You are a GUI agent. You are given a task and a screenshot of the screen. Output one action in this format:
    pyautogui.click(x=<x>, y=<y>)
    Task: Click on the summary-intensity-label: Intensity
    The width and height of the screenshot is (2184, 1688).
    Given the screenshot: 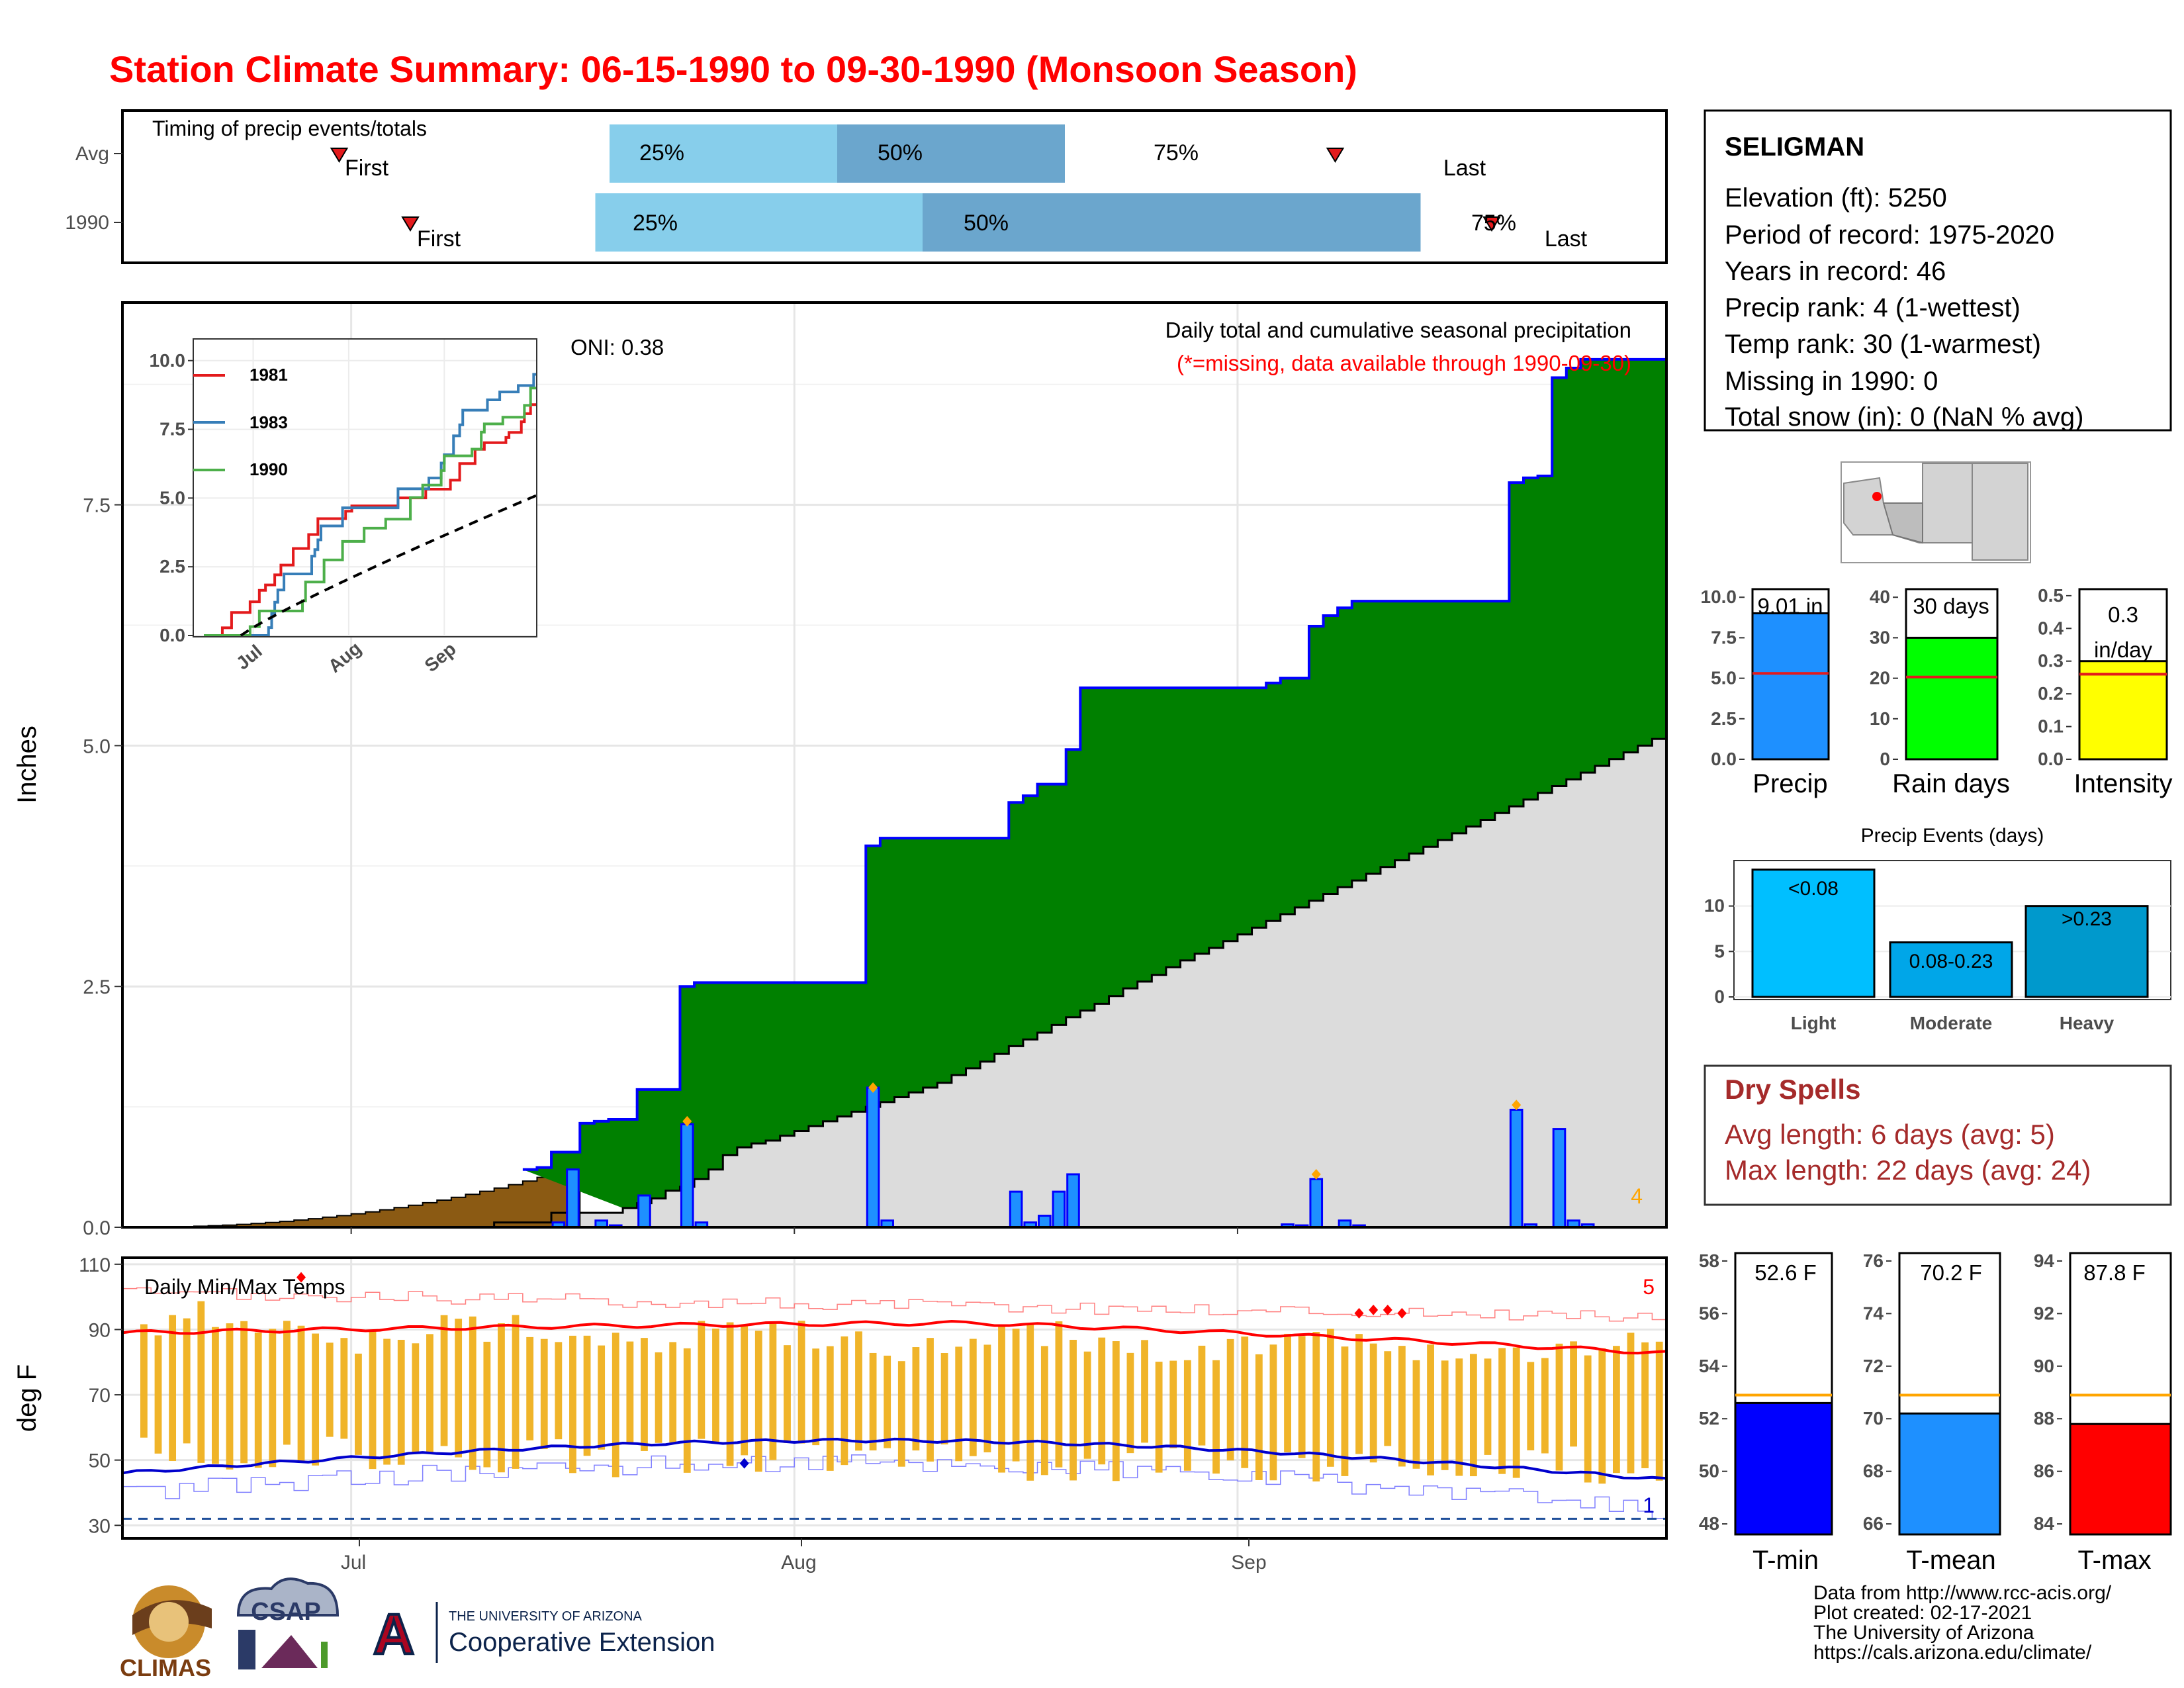 What is the action you would take?
    pyautogui.click(x=2123, y=783)
    